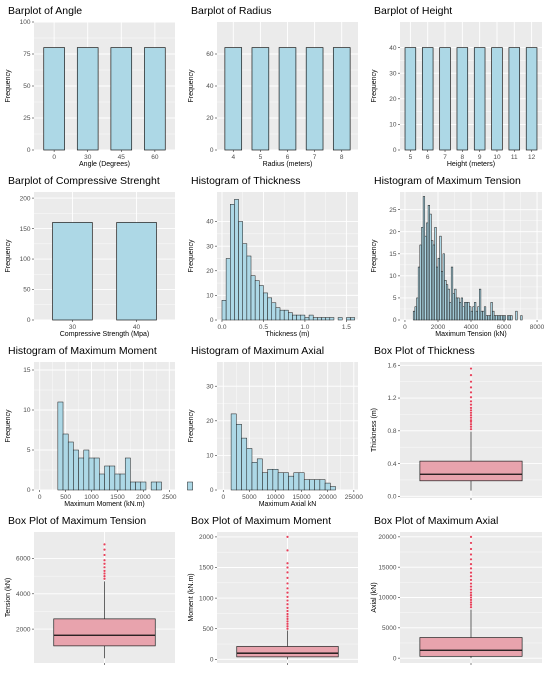  Describe the element at coordinates (391, 431) in the screenshot. I see `y-tick-label: 0.8` at that location.